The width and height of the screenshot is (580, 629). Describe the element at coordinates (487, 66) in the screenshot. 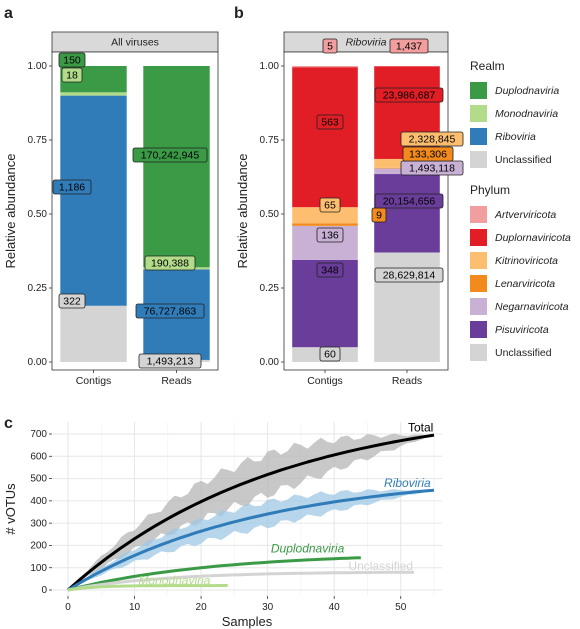

I see `legend-realm-title: Realm` at that location.